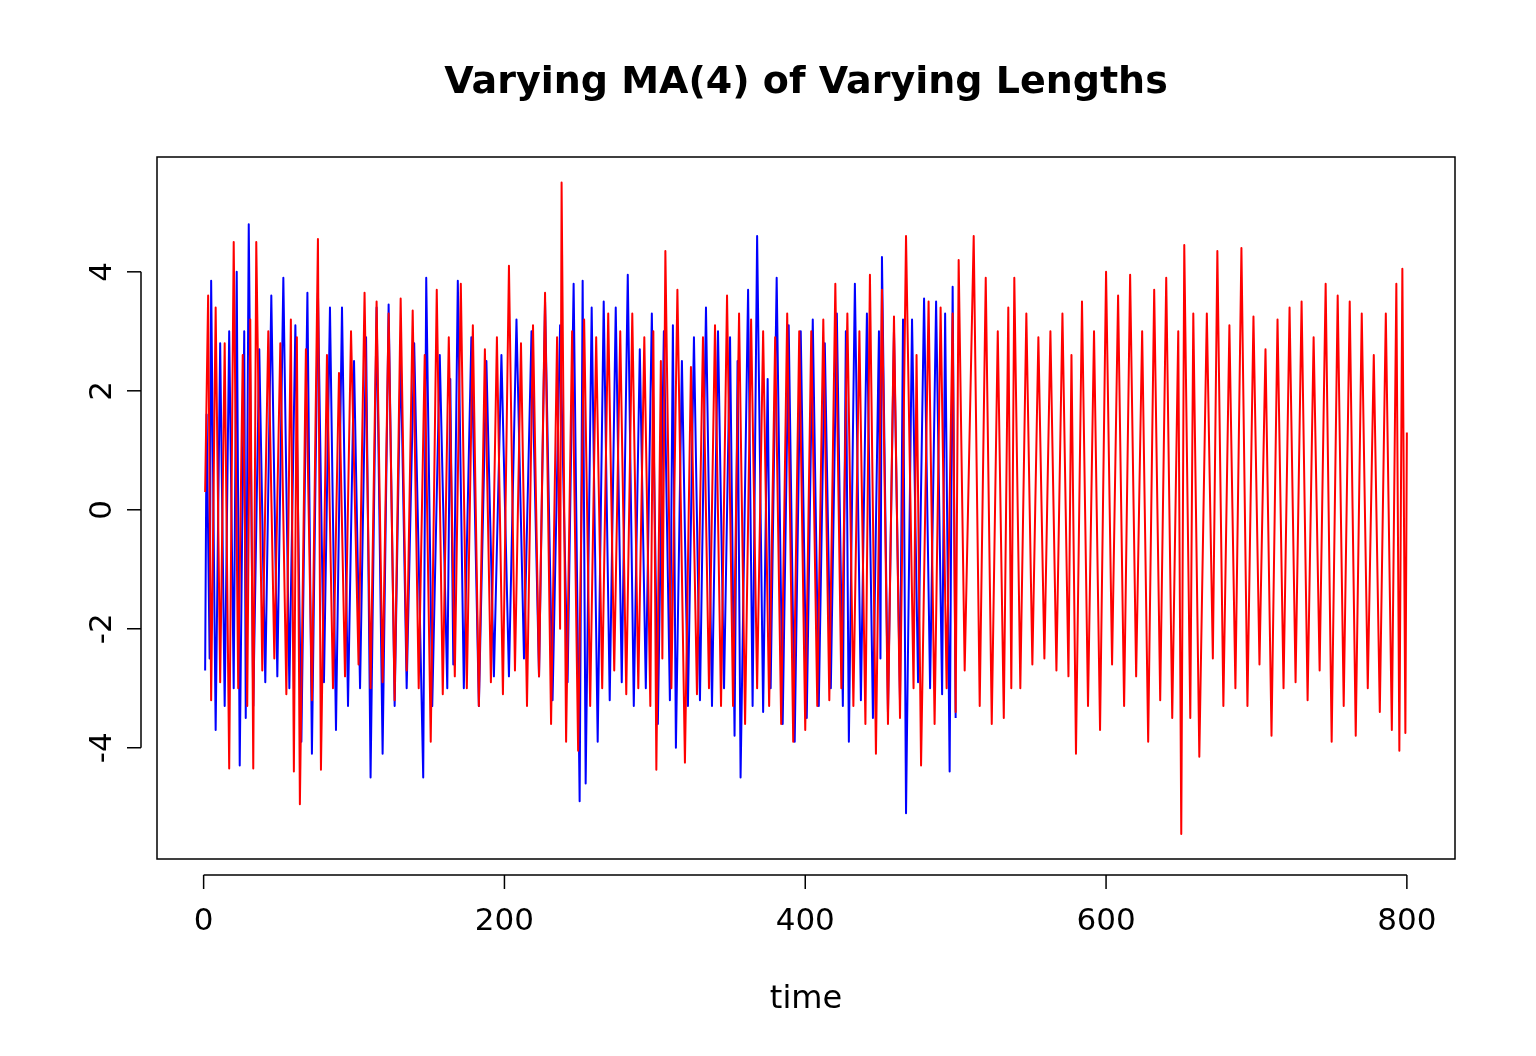  I want to click on y-tick-label: -2, so click(100, 629).